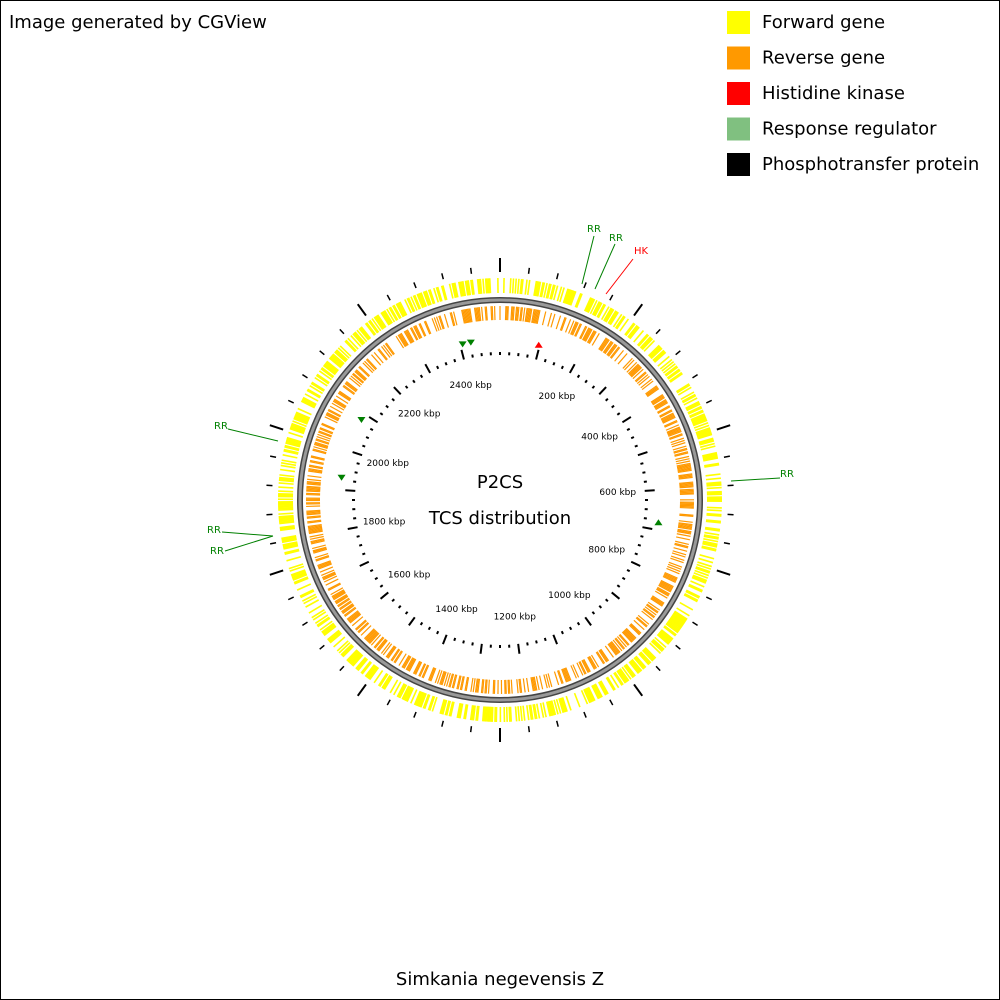 This screenshot has width=1000, height=1000. I want to click on feature-callout, so click(619, 276).